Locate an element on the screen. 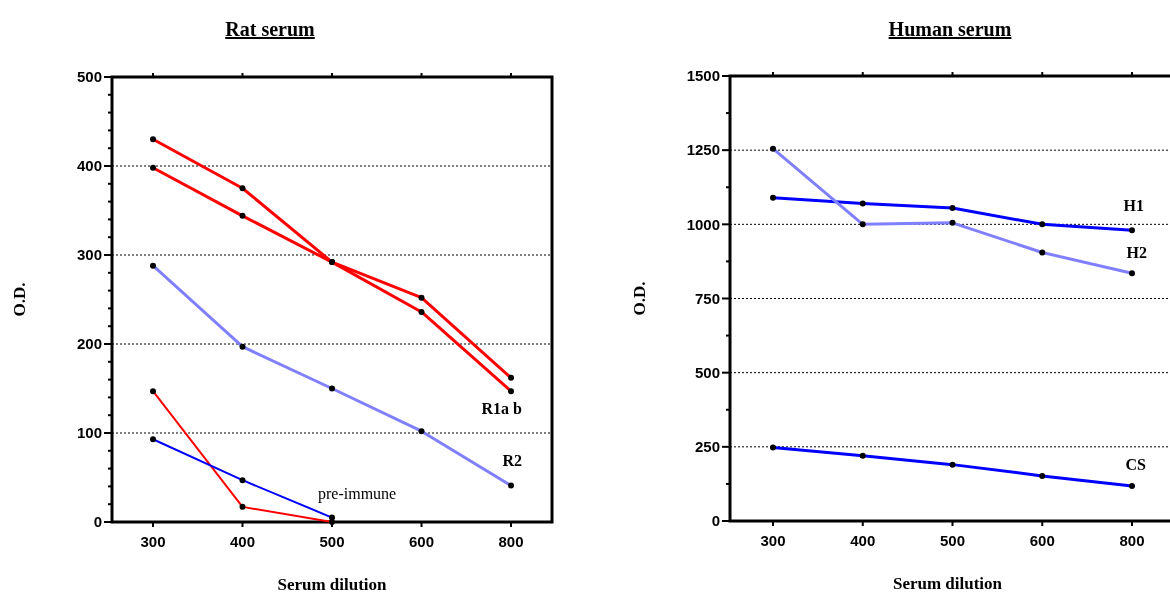  y-tick-label: 100 is located at coordinates (89, 433).